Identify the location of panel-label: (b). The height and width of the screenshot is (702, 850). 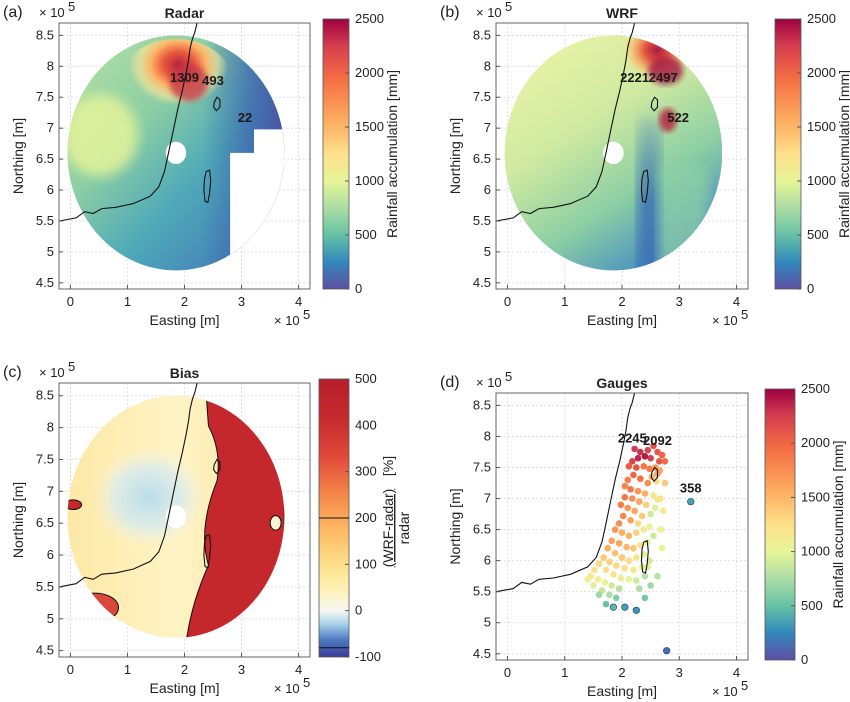
(450, 12).